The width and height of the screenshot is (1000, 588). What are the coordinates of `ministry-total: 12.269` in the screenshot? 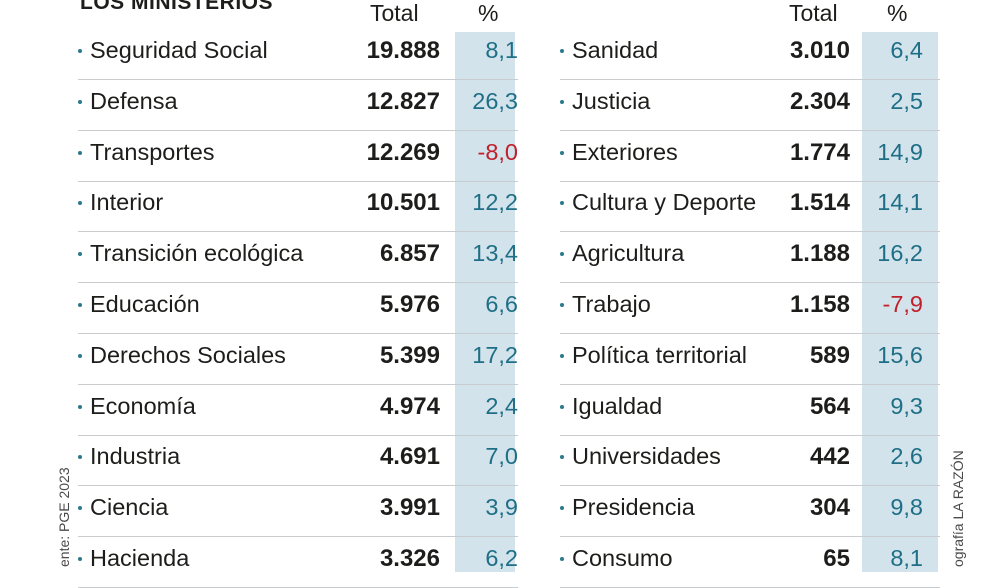 It's located at (403, 152).